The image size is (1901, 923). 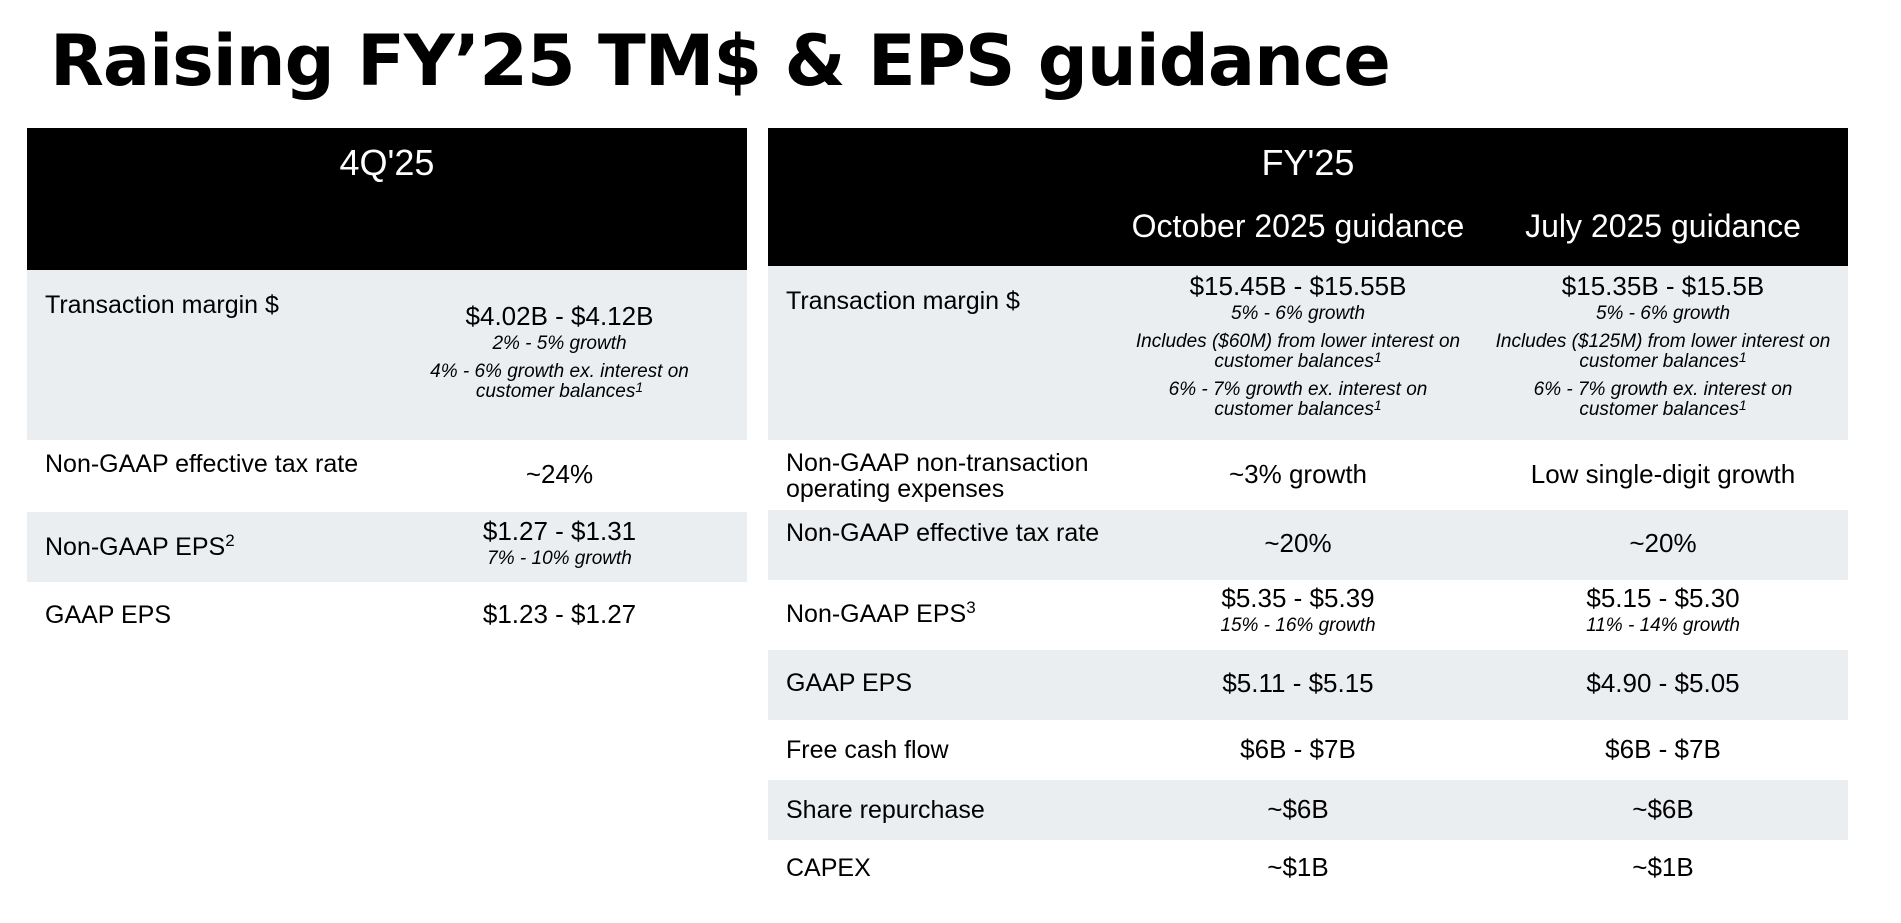 I want to click on table-row: GAAP EPS $1.23 - $1.27, so click(x=387, y=618).